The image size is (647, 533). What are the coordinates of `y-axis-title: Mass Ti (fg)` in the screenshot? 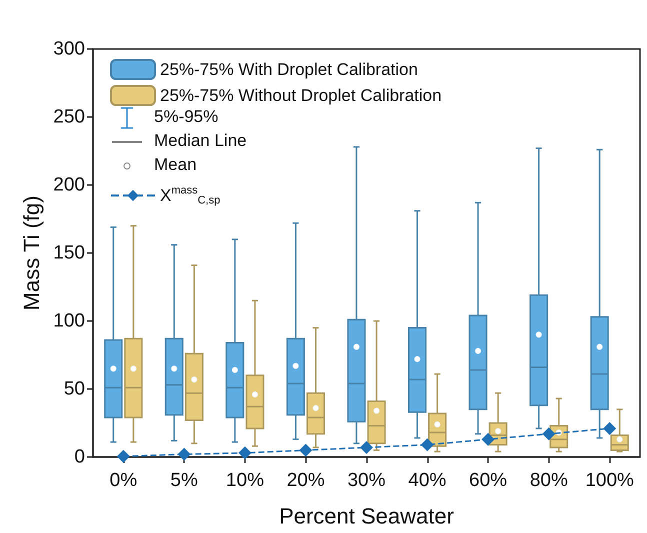 It's located at (31, 253).